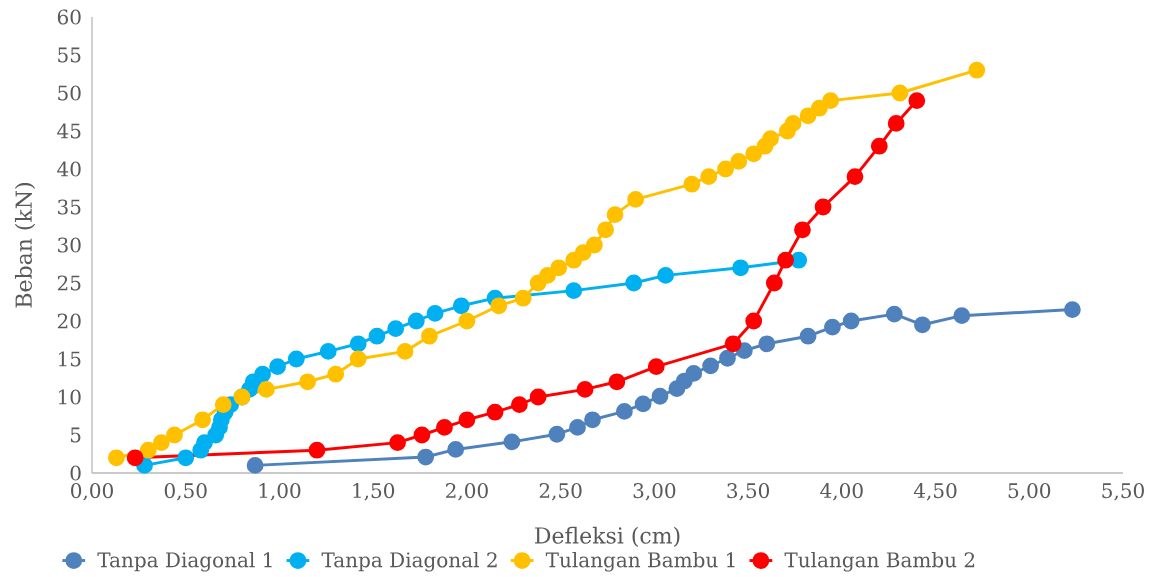 This screenshot has height=577, width=1153. I want to click on legend-label: Tulangan Bambu 1, so click(640, 561).